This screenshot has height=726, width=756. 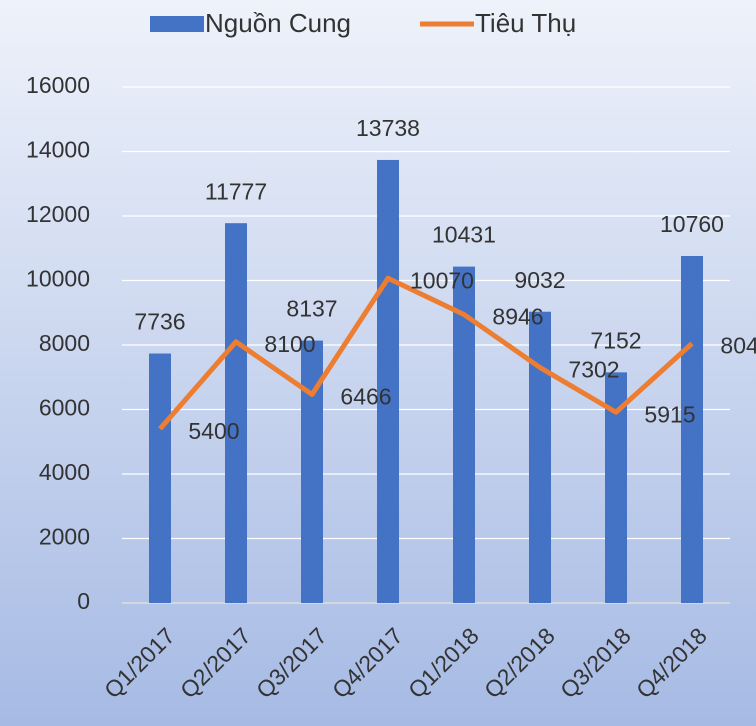 I want to click on data-label: 8046, so click(x=738, y=346).